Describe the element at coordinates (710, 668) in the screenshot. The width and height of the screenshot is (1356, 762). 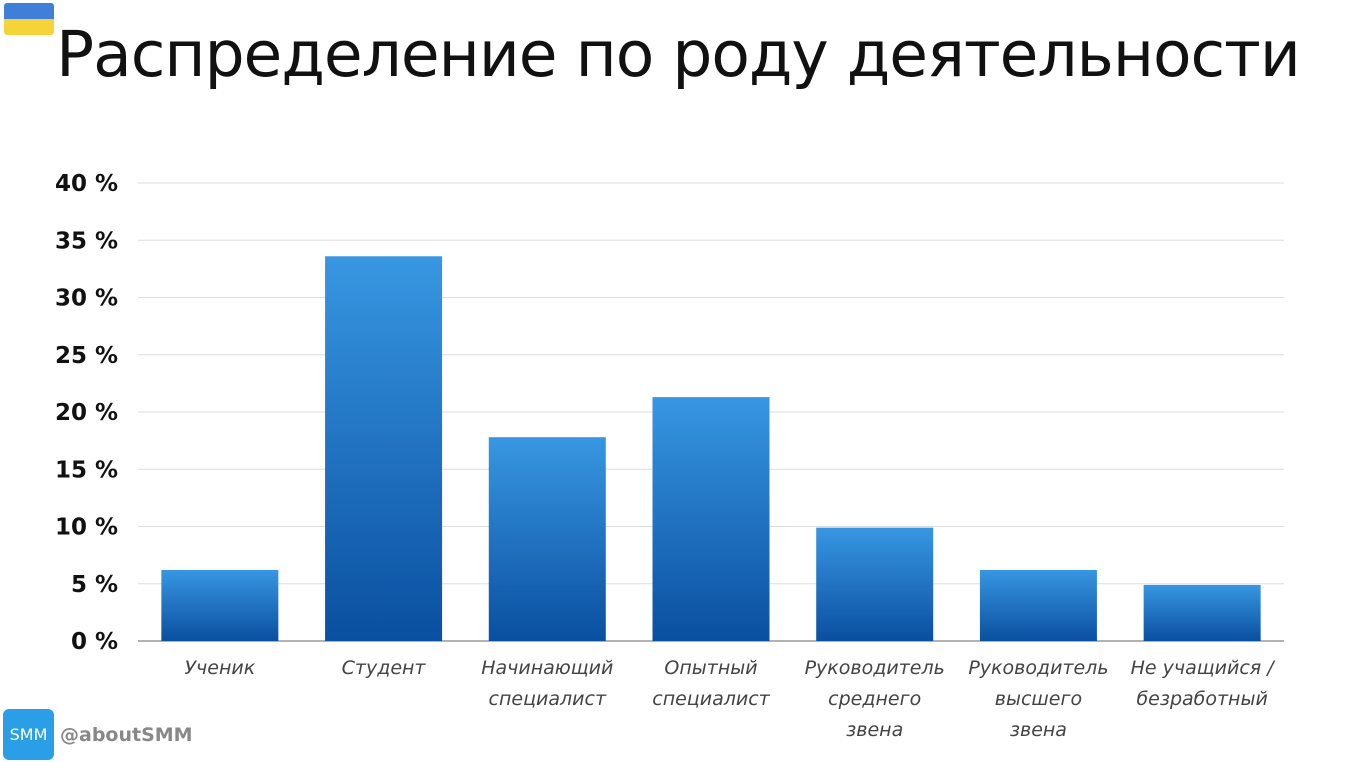
I see `x-category-label: Опытный` at that location.